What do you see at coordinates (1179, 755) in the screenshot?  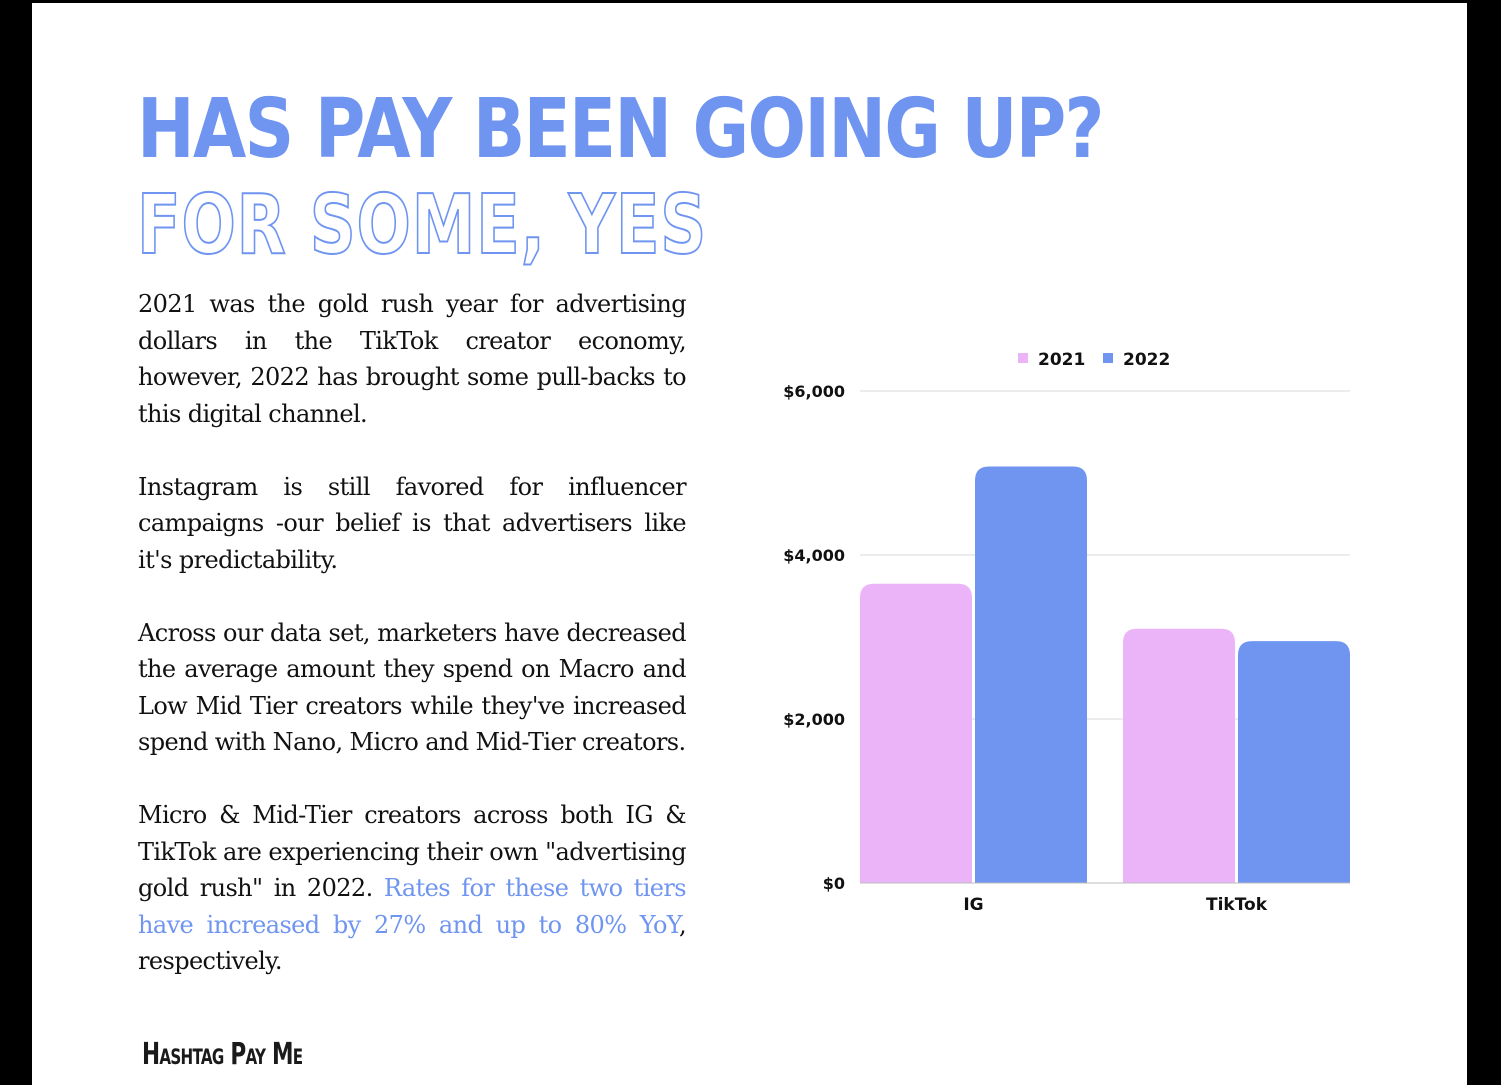 I see `bar-2021-tiktok` at bounding box center [1179, 755].